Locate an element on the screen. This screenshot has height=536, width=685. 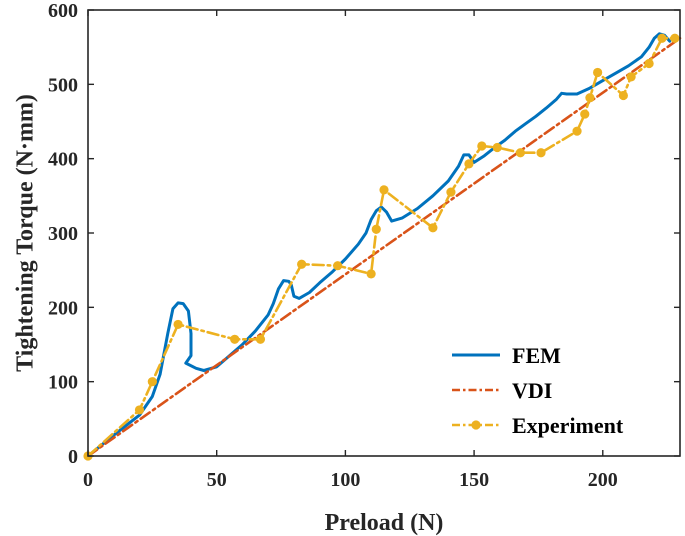
y-tick-label: 200 is located at coordinates (63, 308).